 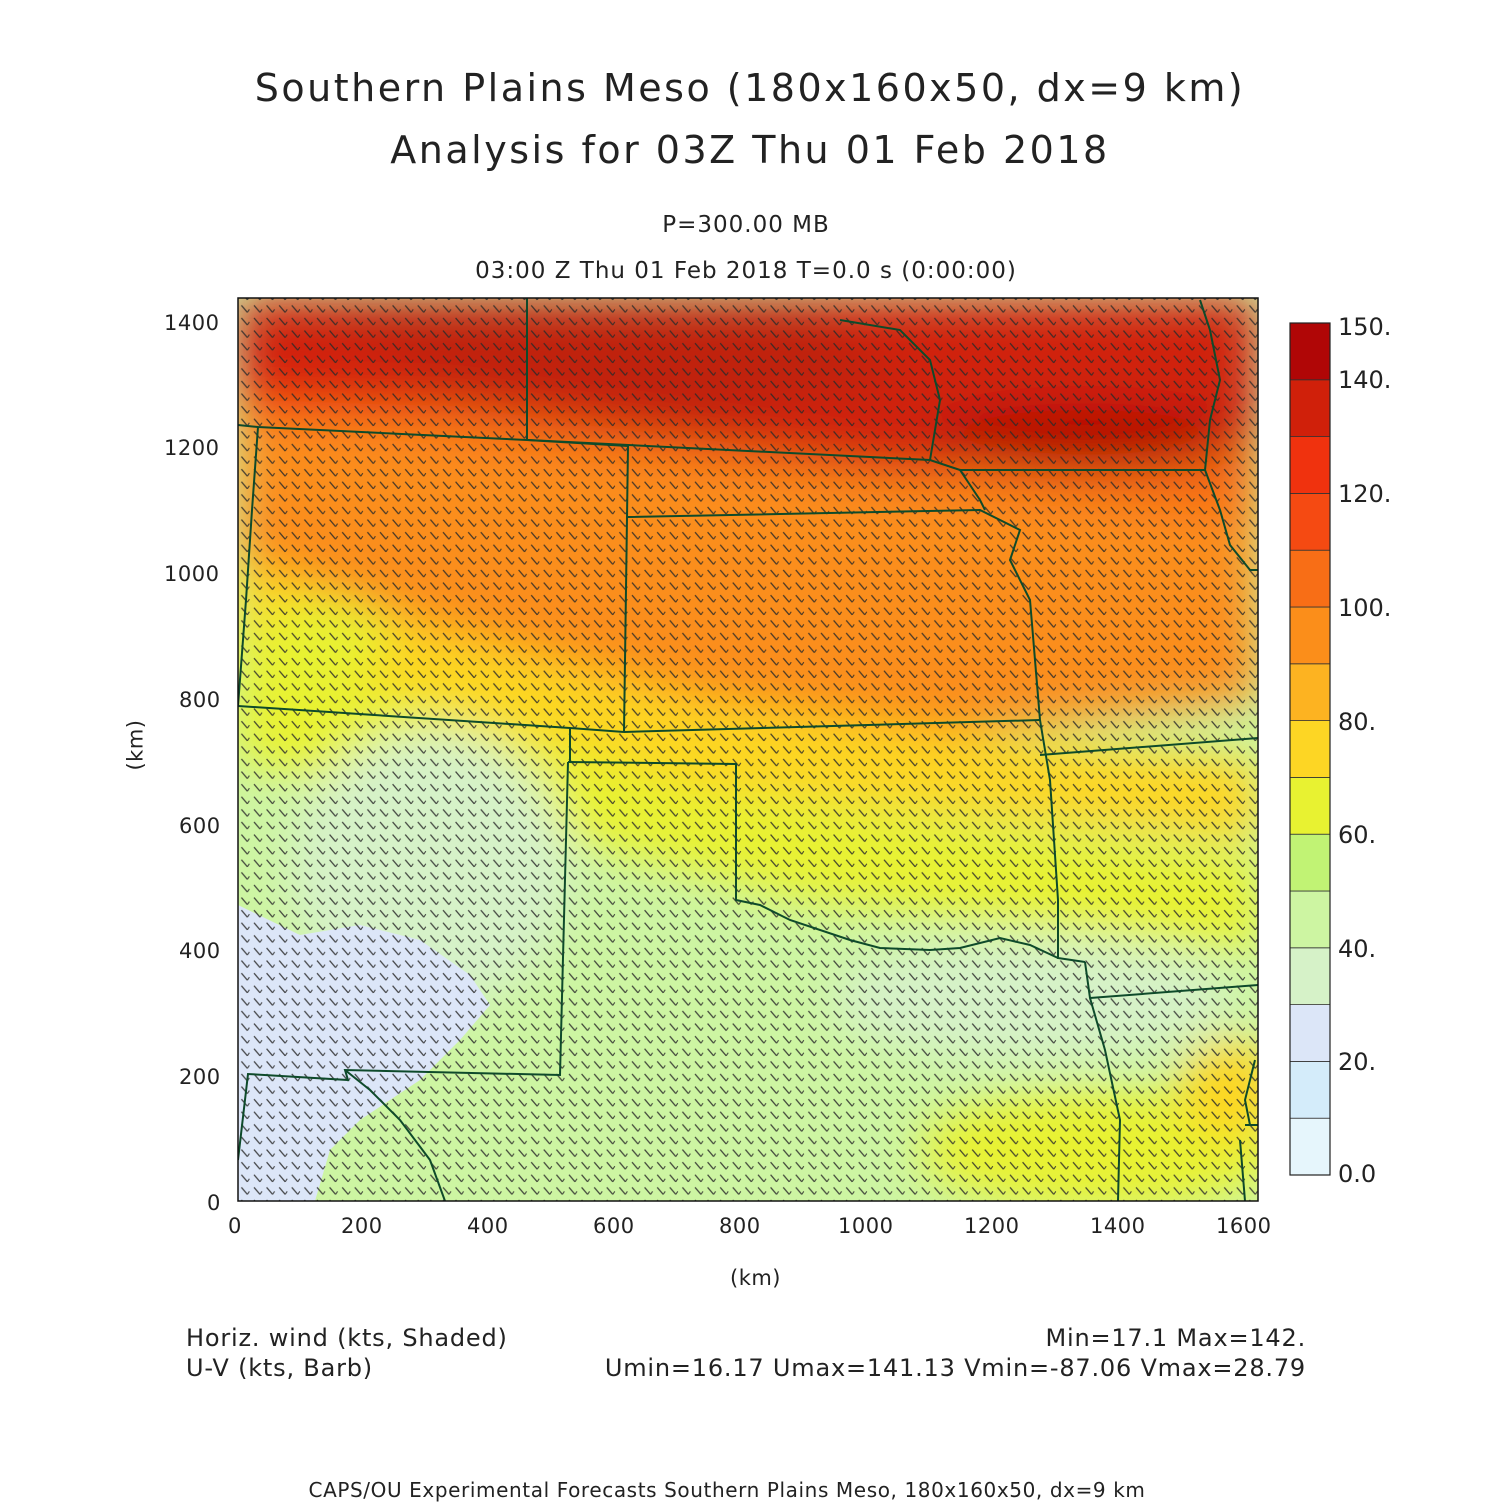 What do you see at coordinates (1365, 608) in the screenshot?
I see `colorbar-label: 100.` at bounding box center [1365, 608].